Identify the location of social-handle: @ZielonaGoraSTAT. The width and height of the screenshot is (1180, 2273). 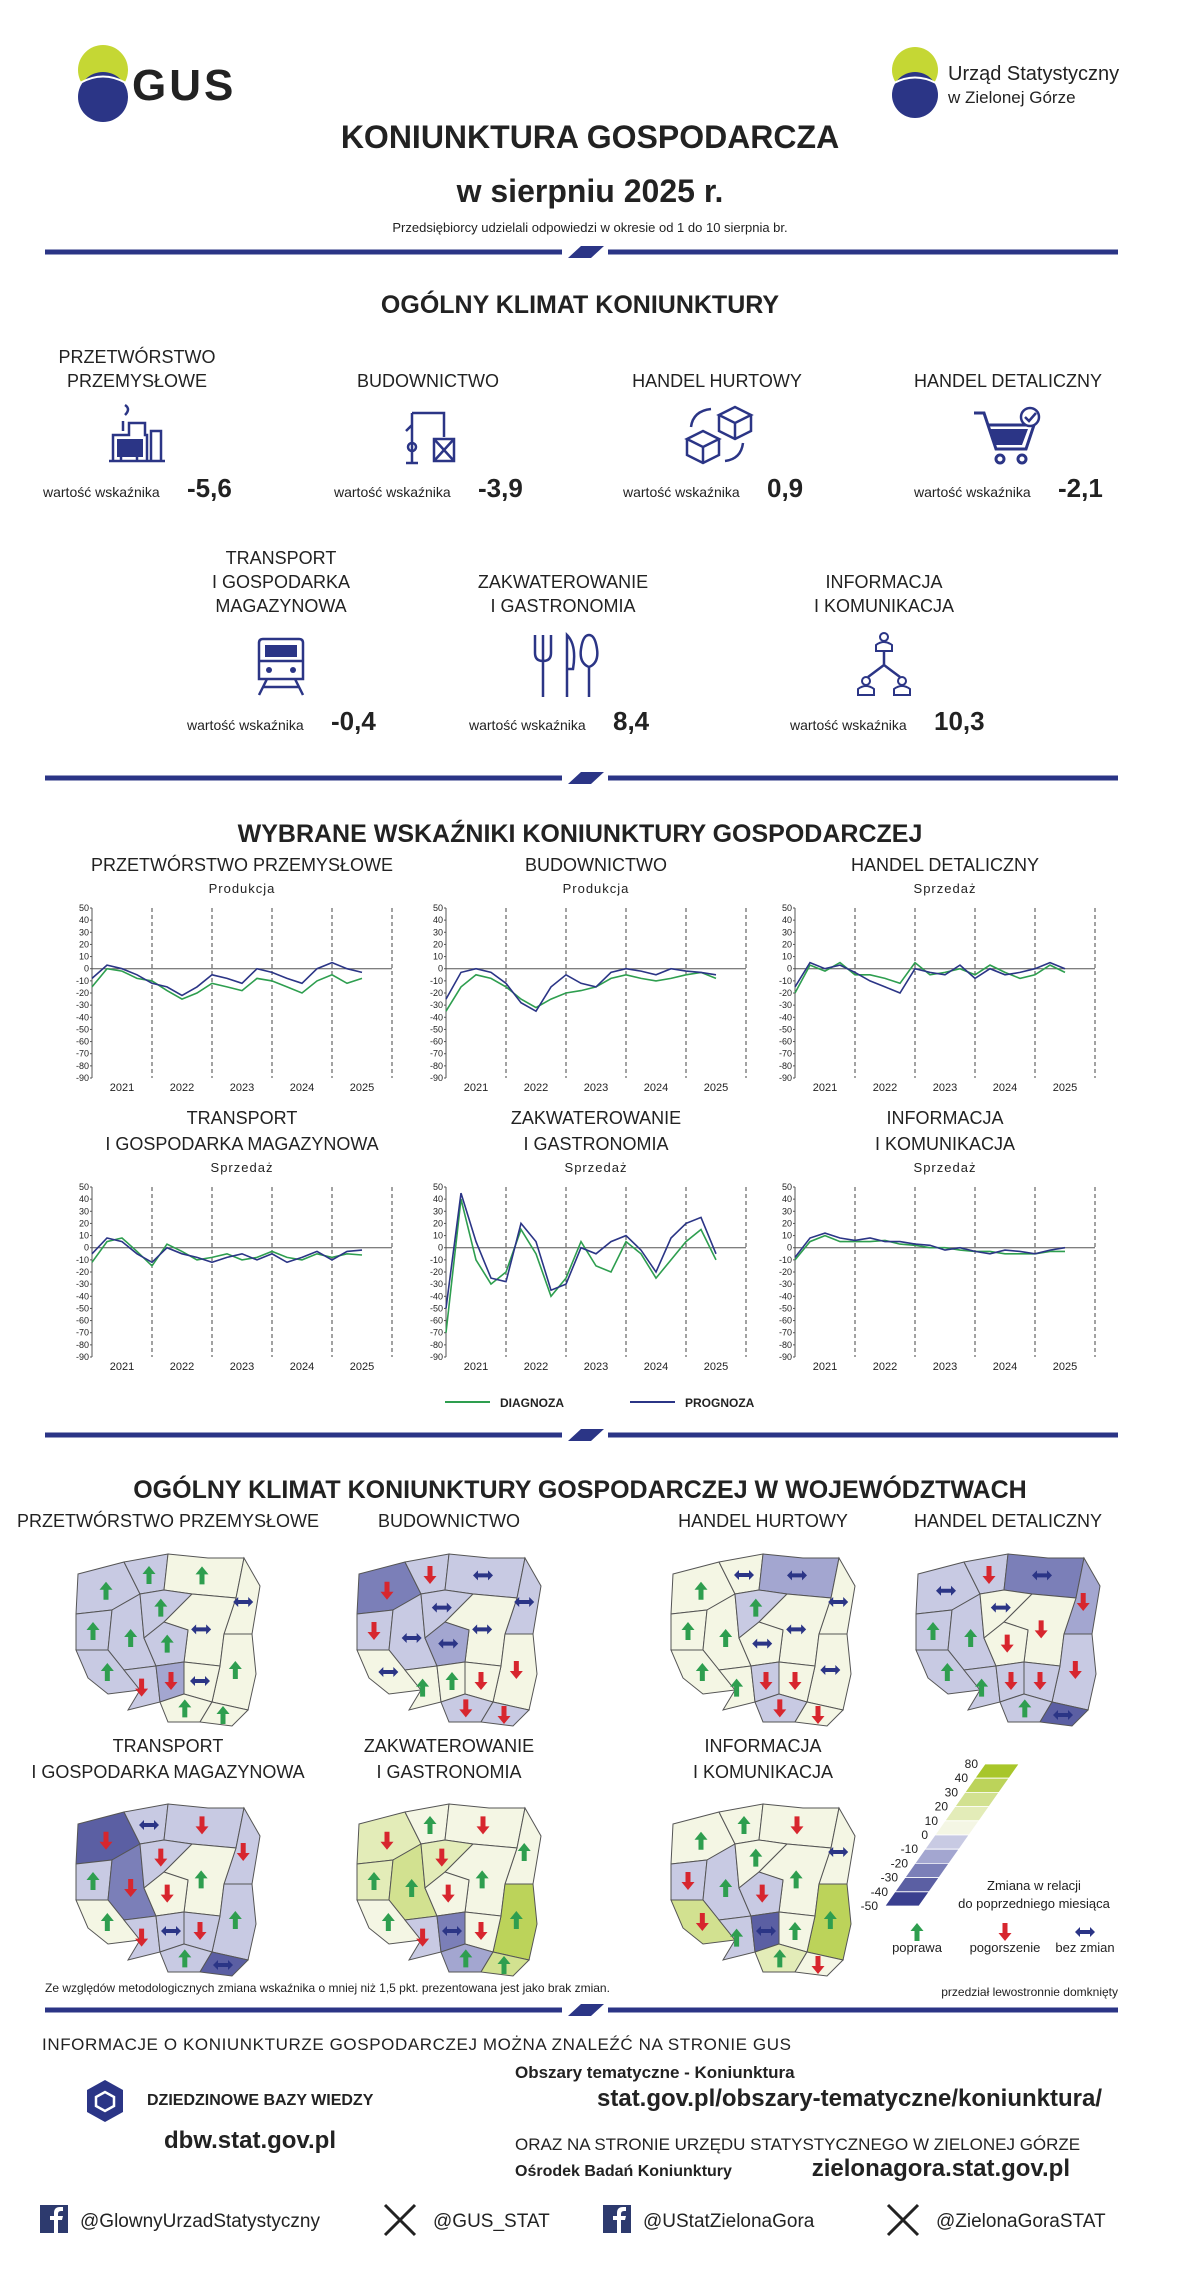
(1021, 2221).